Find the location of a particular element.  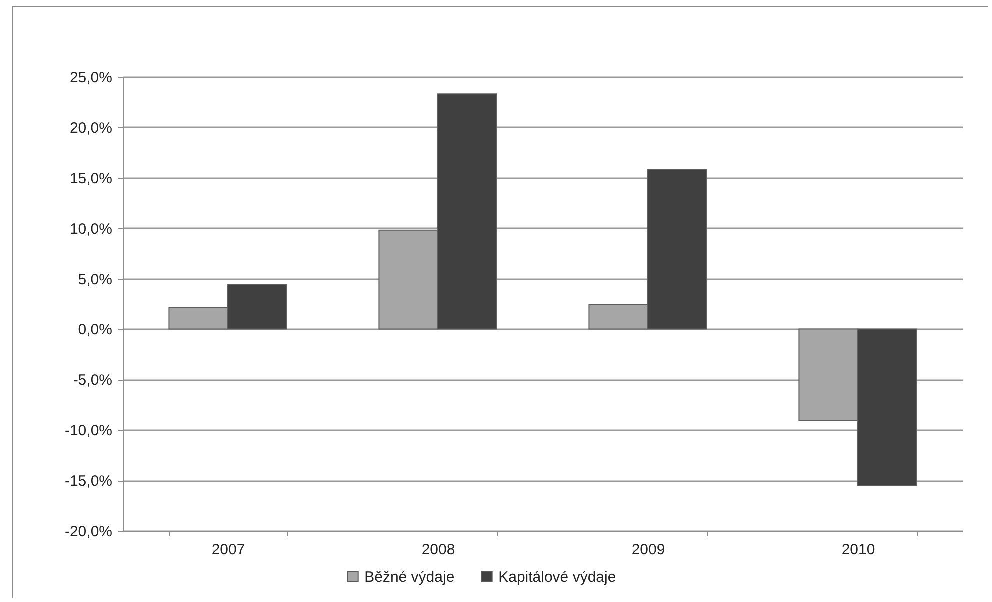

x-tick-label: 2008 is located at coordinates (439, 550).